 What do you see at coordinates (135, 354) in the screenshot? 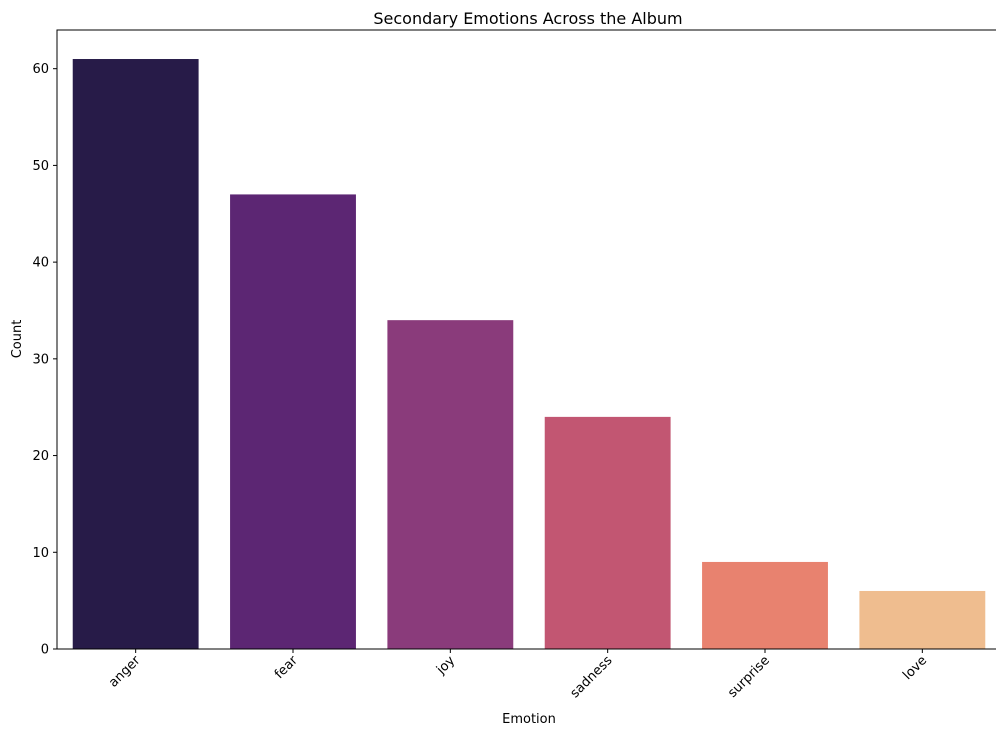
I see `bar-anger` at bounding box center [135, 354].